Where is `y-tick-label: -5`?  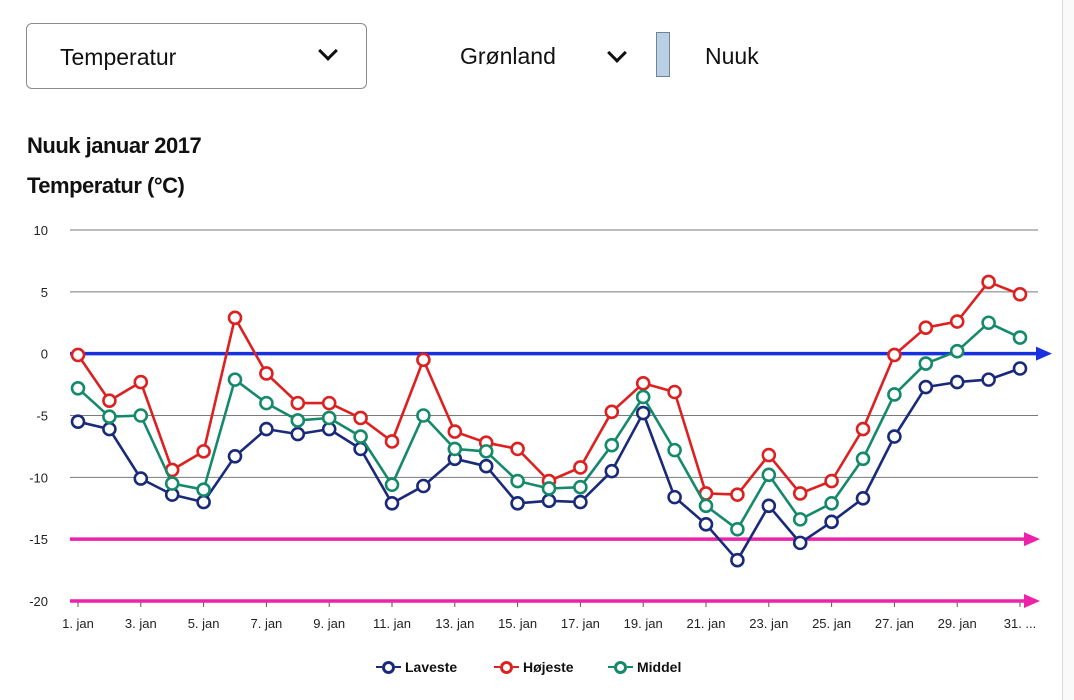 y-tick-label: -5 is located at coordinates (42, 416).